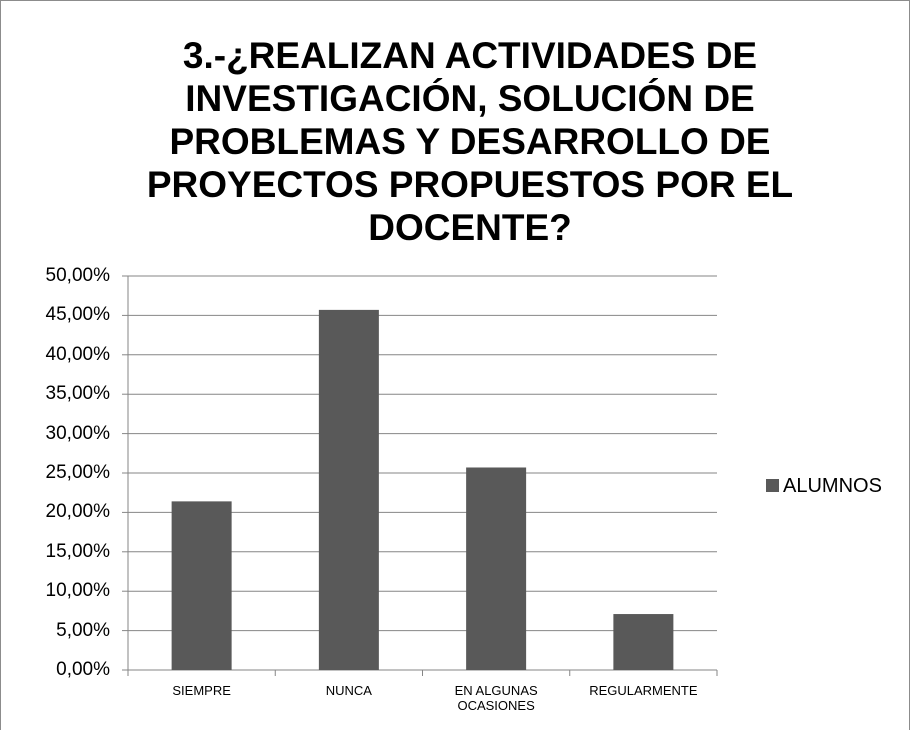  Describe the element at coordinates (832, 486) in the screenshot. I see `legend-label: ALUMNOS` at that location.